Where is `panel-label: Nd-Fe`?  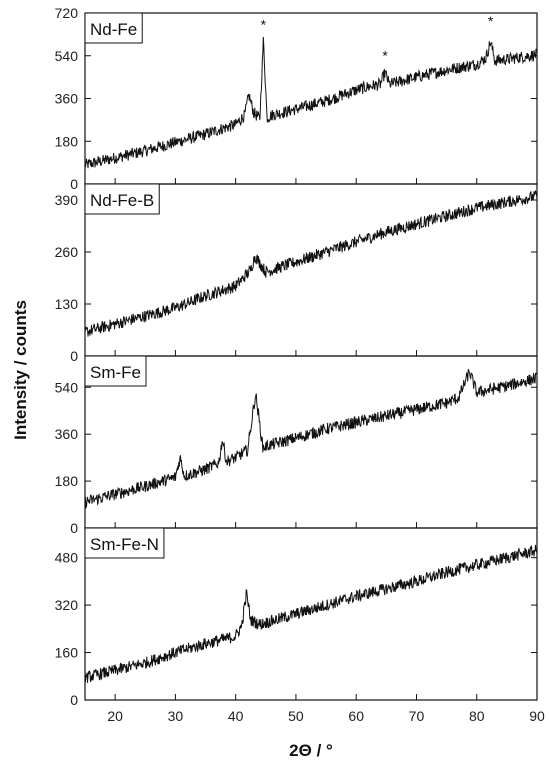 panel-label: Nd-Fe is located at coordinates (113, 29).